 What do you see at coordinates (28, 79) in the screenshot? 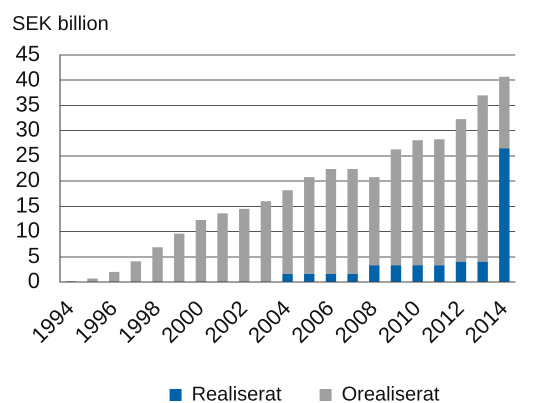
I see `y-tick-label: 40` at bounding box center [28, 79].